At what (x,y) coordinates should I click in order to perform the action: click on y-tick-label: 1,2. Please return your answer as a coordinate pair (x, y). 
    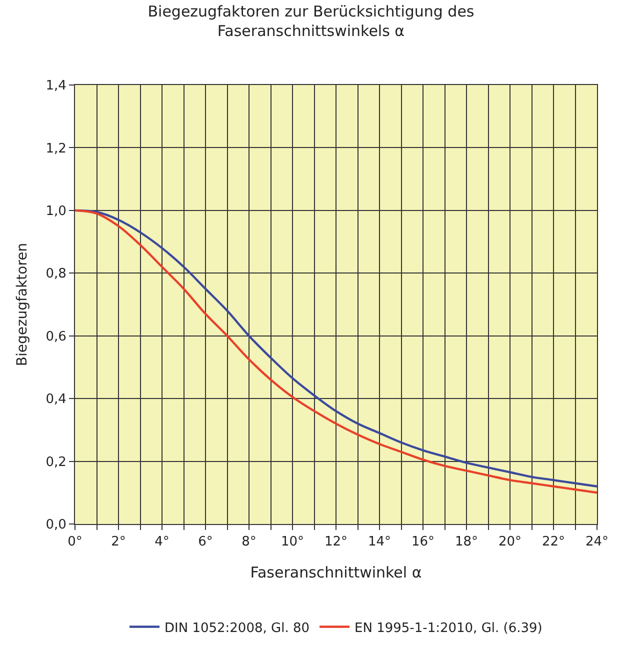
    Looking at the image, I should click on (56, 148).